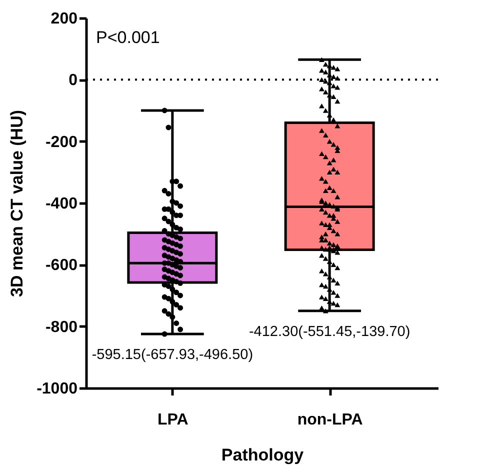 The height and width of the screenshot is (476, 488). What do you see at coordinates (61, 204) in the screenshot?
I see `y-tick-label: -400` at bounding box center [61, 204].